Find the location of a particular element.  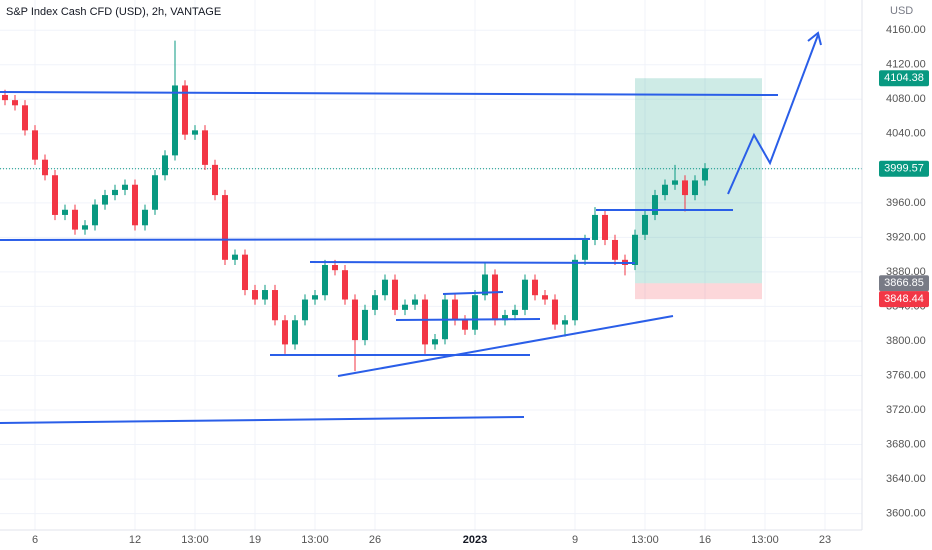

price-tag-label: 3866.85 is located at coordinates (904, 283).